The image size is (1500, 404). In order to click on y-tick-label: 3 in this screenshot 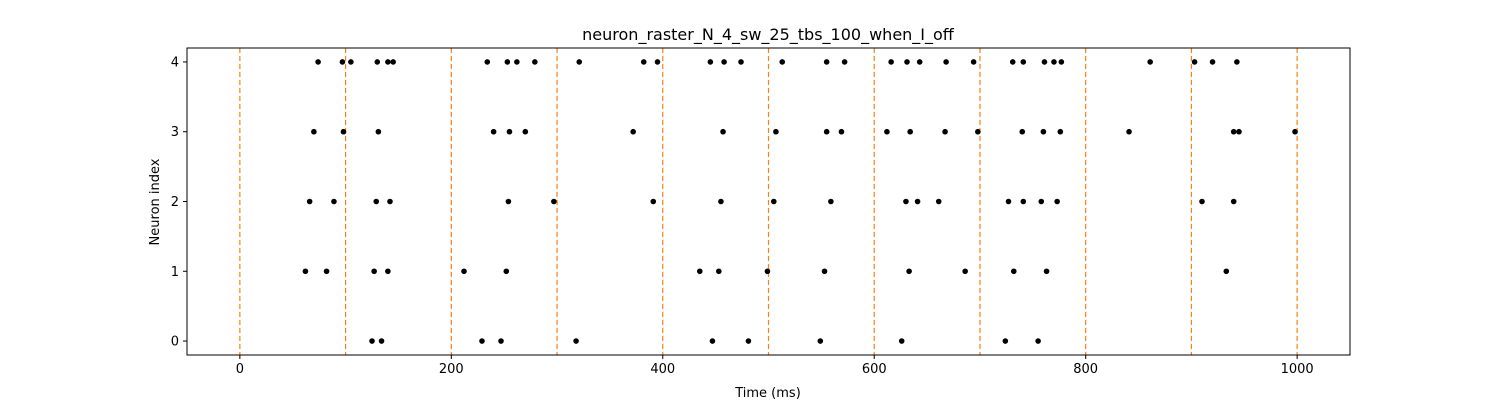, I will do `click(175, 132)`.